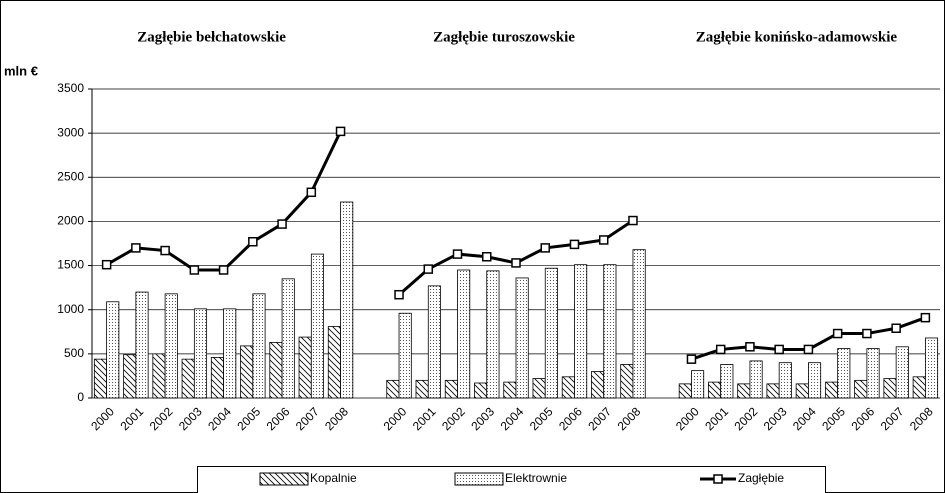 The width and height of the screenshot is (945, 493). Describe the element at coordinates (70, 309) in the screenshot. I see `y-tick-label: 1000` at that location.